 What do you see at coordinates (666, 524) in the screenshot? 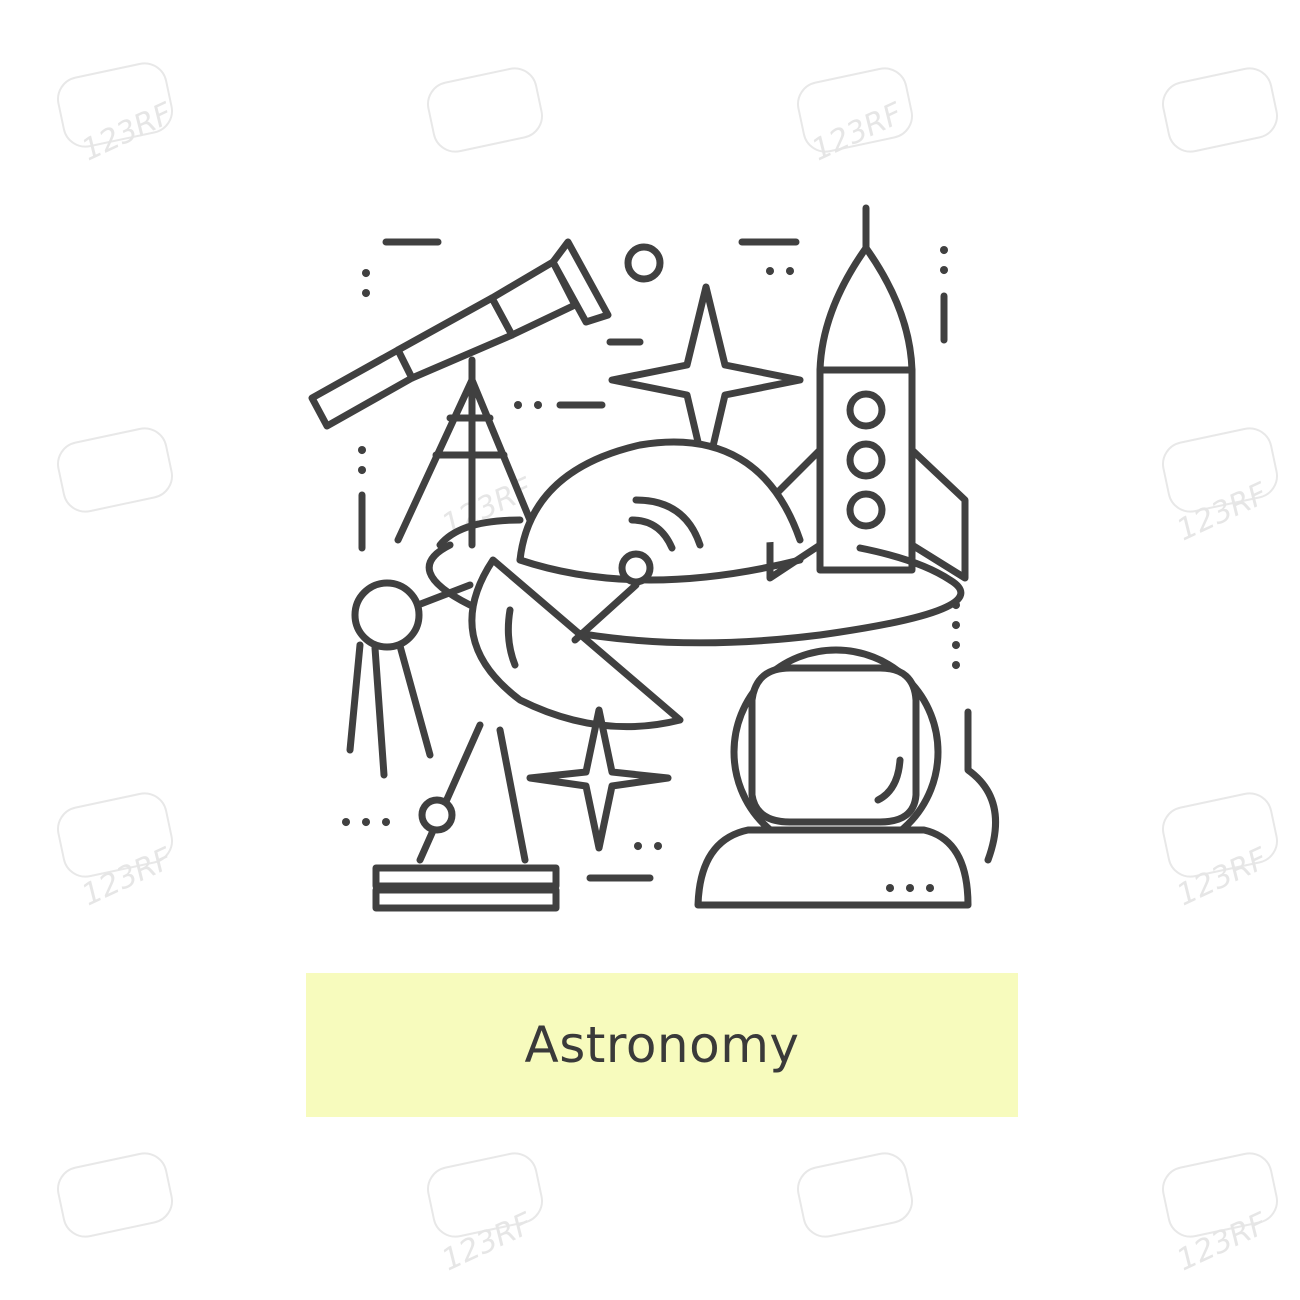
I see `signal-waves-icon` at bounding box center [666, 524].